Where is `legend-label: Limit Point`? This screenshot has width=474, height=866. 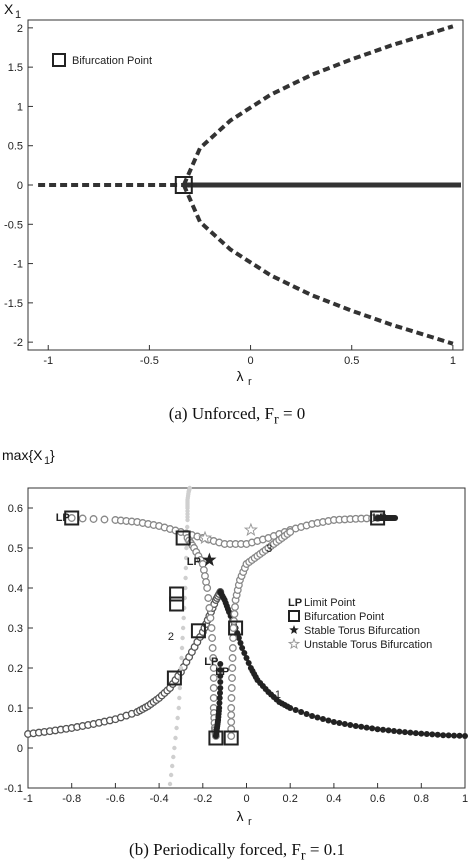
legend-label: Limit Point is located at coordinates (329, 603).